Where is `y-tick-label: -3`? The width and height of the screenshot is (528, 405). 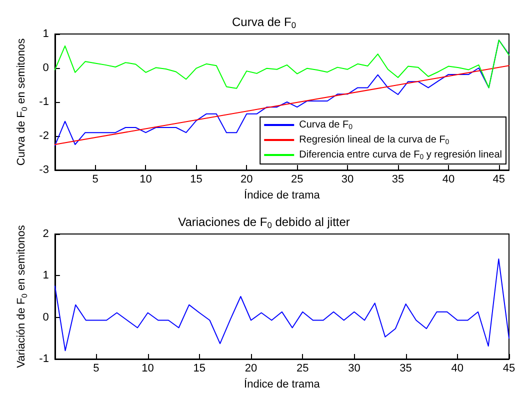
y-tick-label: -3 is located at coordinates (44, 170).